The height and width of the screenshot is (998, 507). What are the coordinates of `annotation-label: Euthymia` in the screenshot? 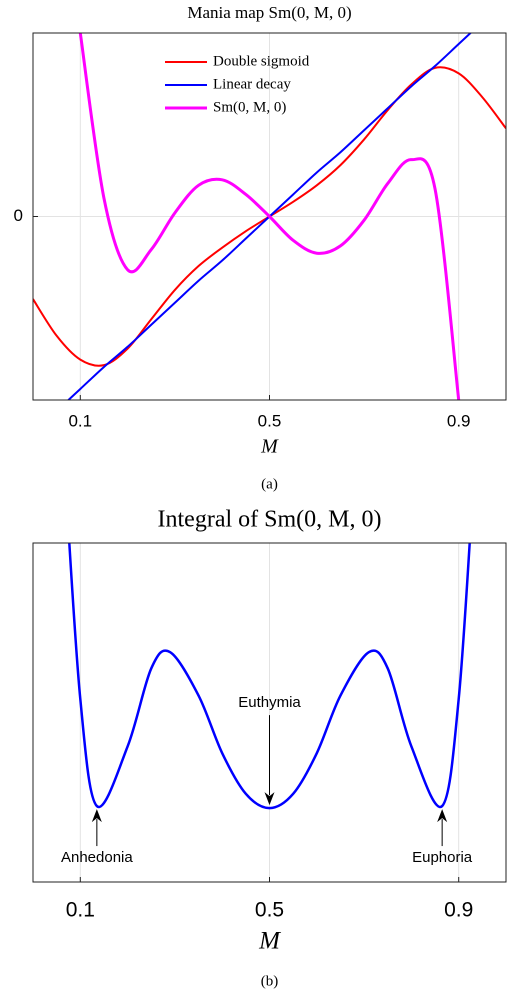 It's located at (269, 702).